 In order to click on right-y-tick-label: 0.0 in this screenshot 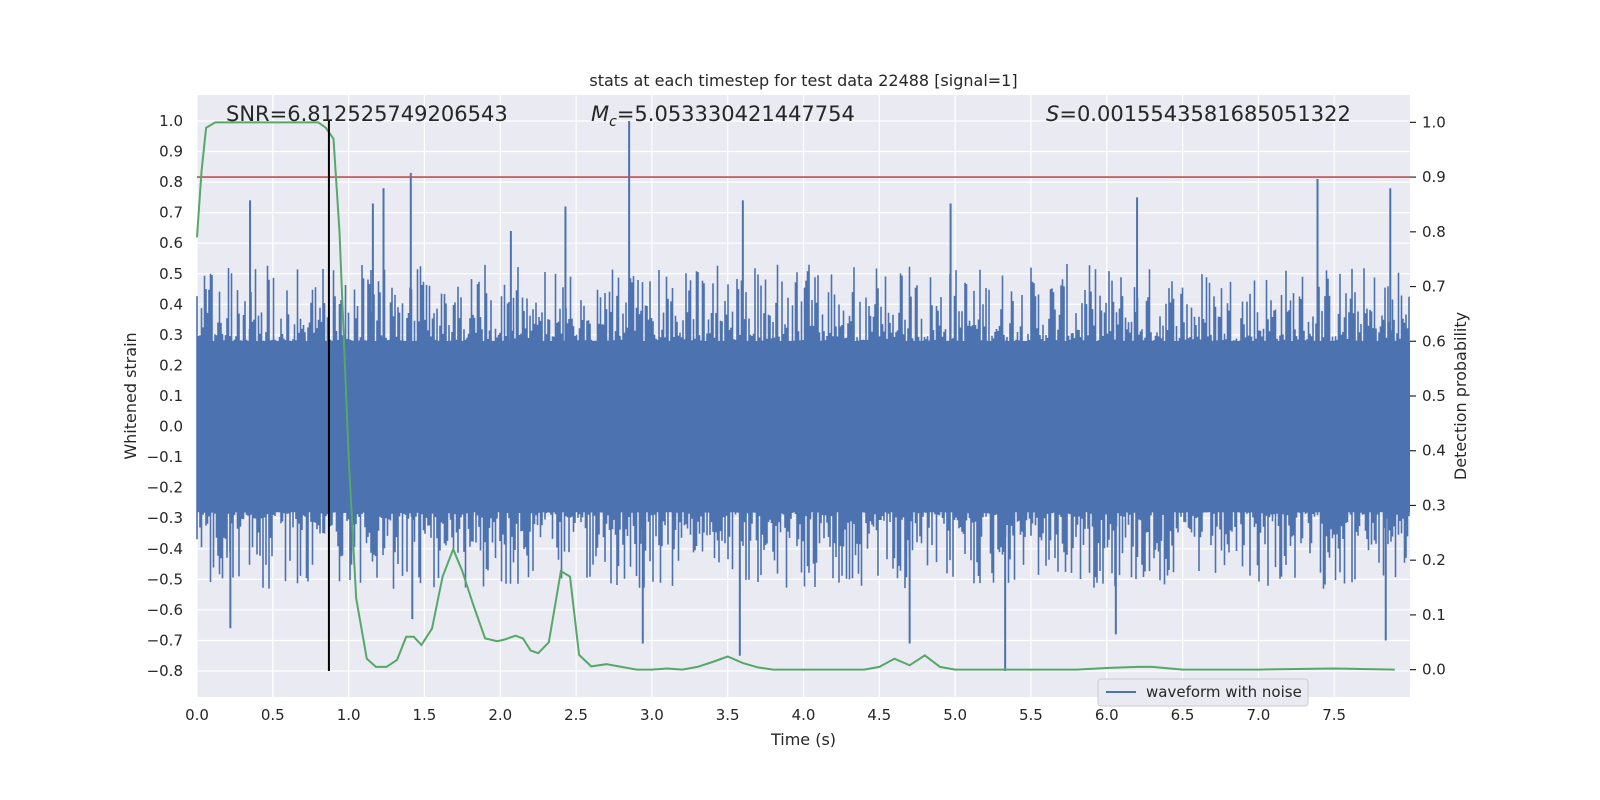, I will do `click(1434, 670)`.